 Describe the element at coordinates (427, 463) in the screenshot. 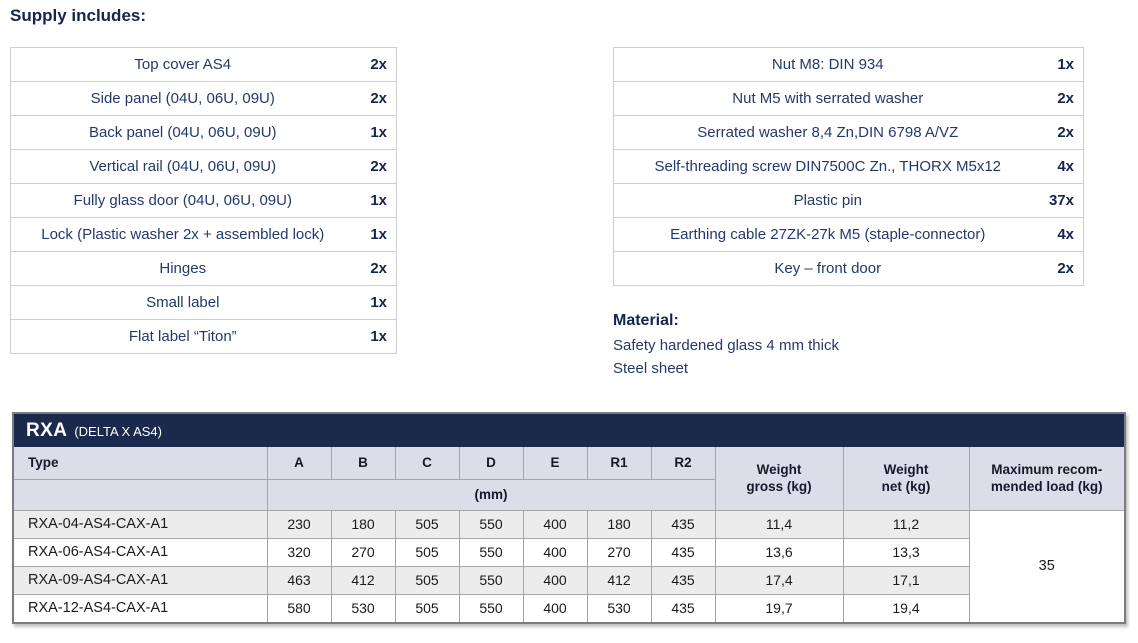

I see `spec-col-dim: C` at that location.